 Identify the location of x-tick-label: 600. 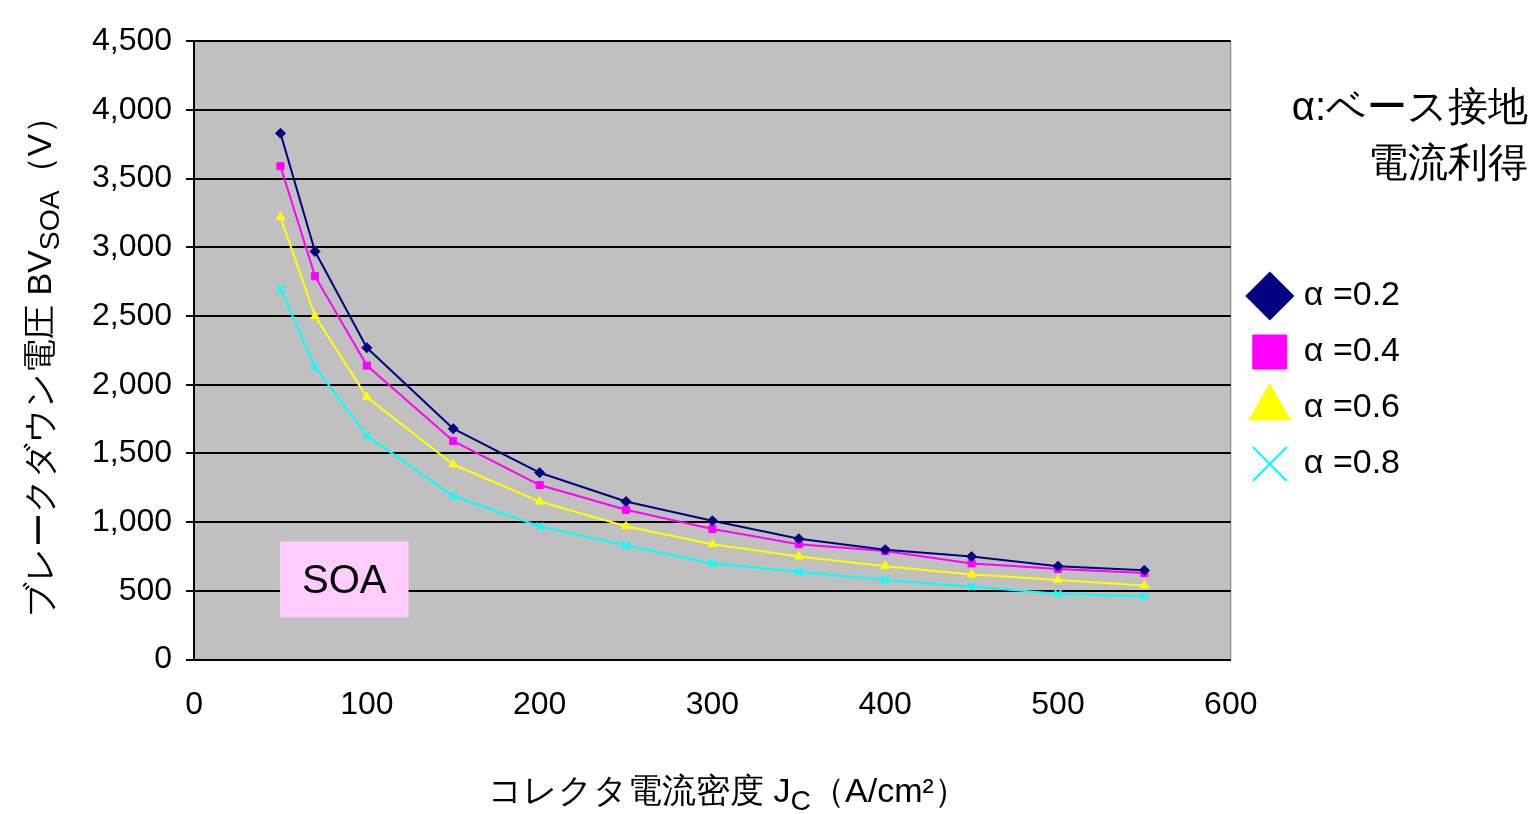
(1231, 702).